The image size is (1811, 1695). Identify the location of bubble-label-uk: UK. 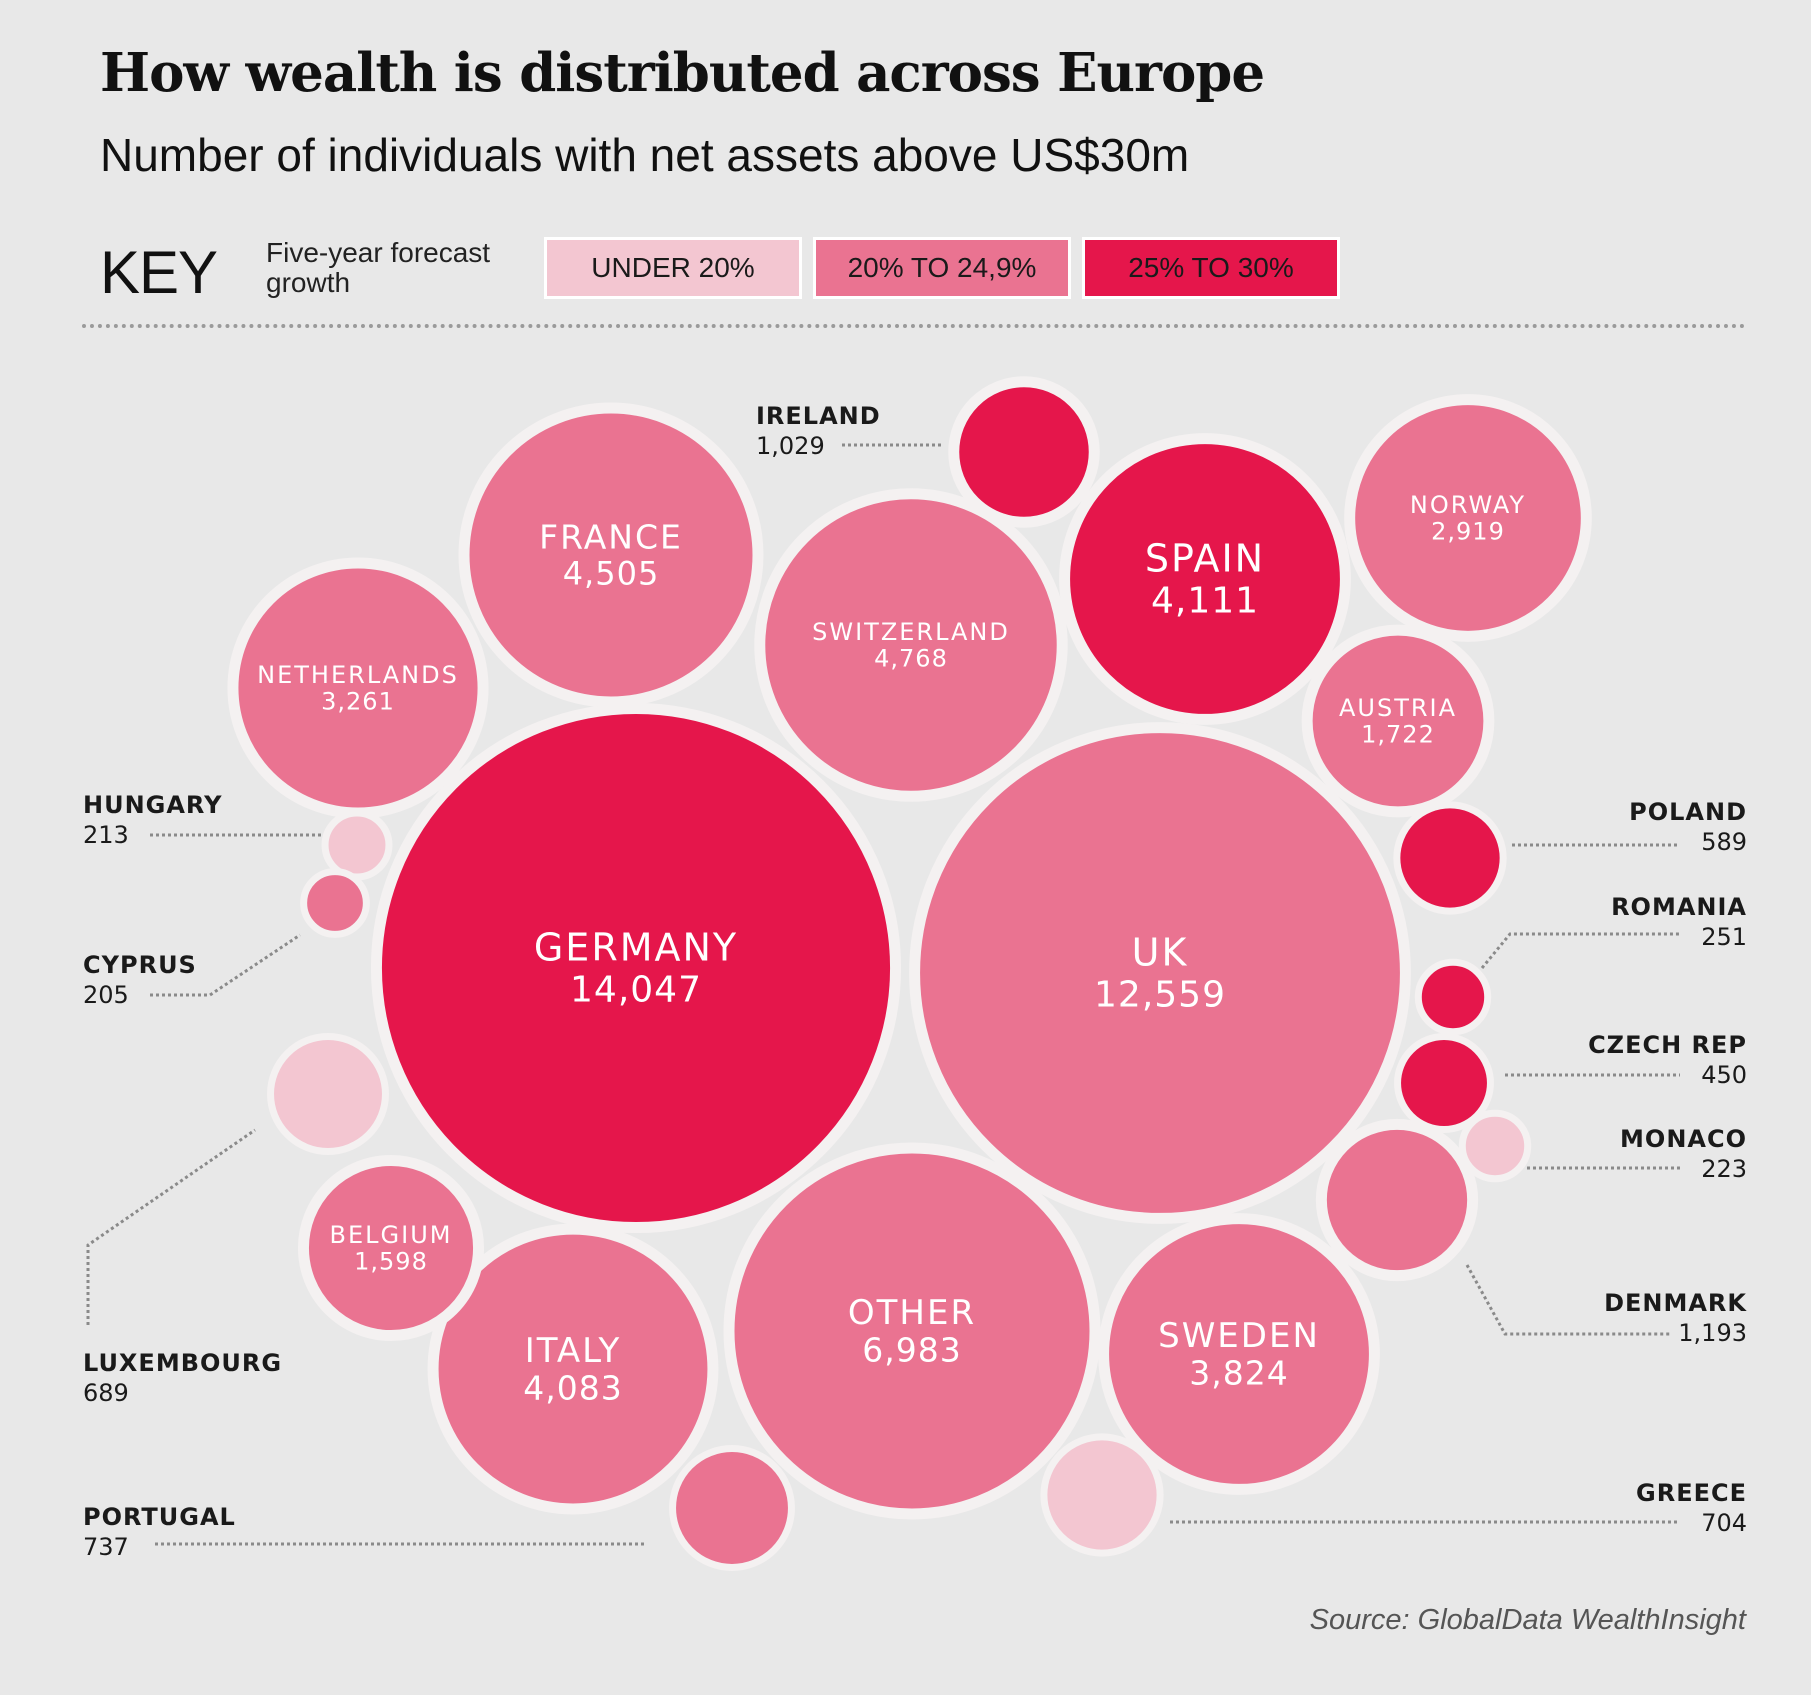
(1160, 952).